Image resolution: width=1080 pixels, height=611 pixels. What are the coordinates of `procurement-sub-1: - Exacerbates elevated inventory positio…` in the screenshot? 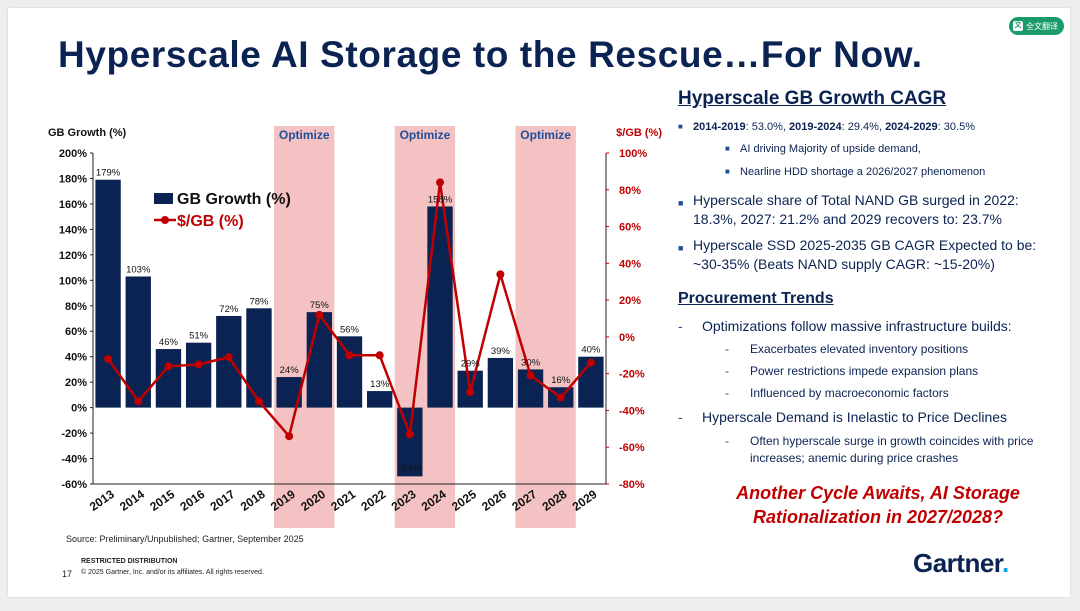 It's located at (847, 349).